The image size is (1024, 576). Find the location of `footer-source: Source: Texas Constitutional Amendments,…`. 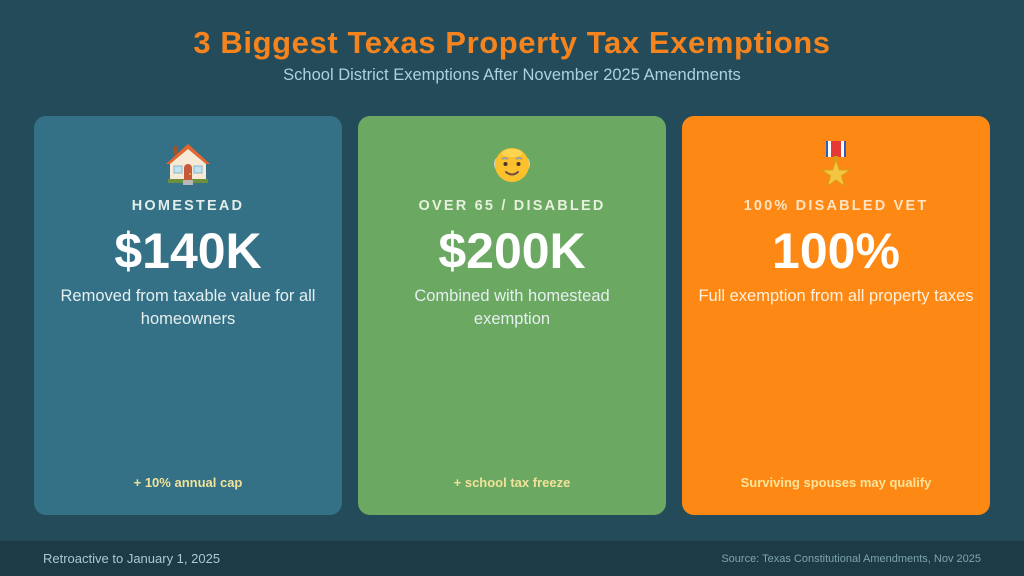

footer-source: Source: Texas Constitutional Amendments,… is located at coordinates (851, 559).